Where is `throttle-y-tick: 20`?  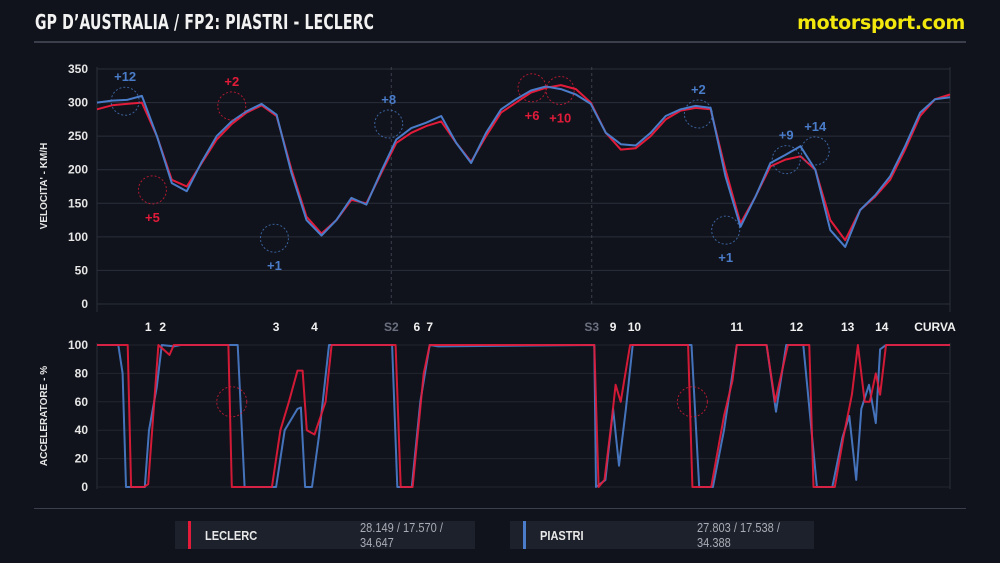
throttle-y-tick: 20 is located at coordinates (82, 459).